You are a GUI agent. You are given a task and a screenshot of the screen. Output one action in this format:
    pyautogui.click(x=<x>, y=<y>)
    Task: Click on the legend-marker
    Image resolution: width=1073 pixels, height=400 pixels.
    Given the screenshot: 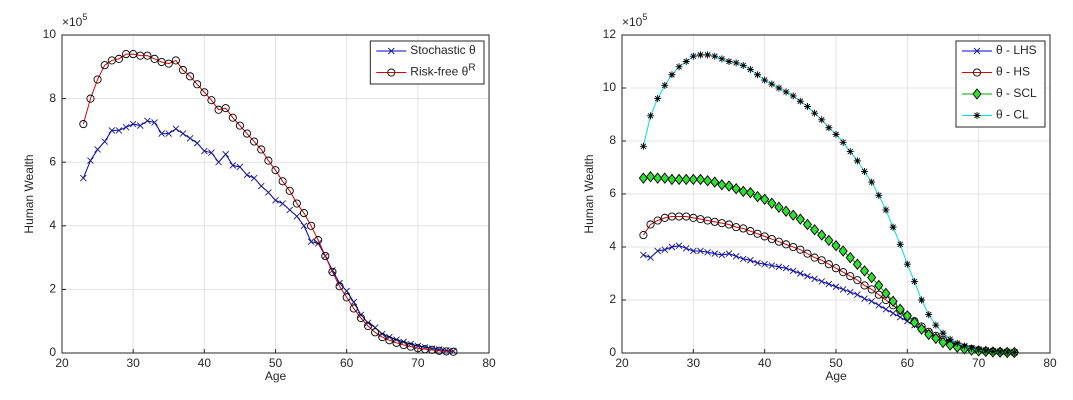 What is the action you would take?
    pyautogui.click(x=977, y=72)
    